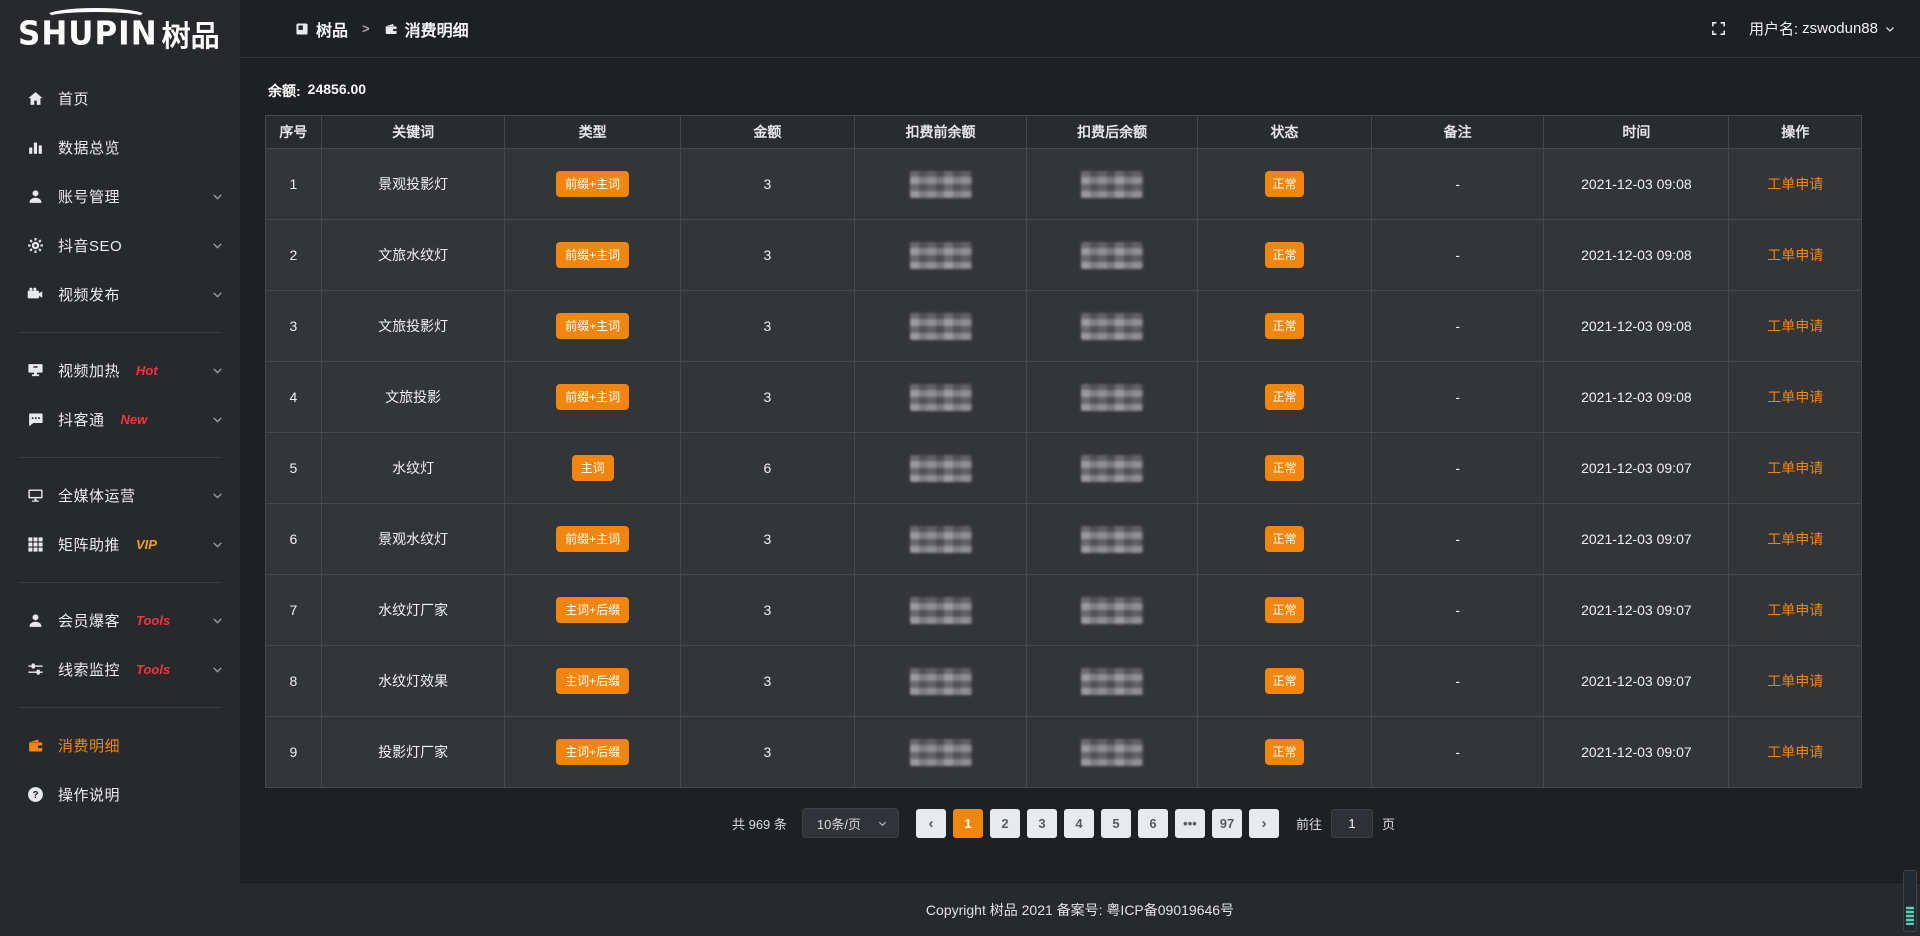  What do you see at coordinates (89, 621) in the screenshot?
I see `sidebar-item-label: 会员爆客` at bounding box center [89, 621].